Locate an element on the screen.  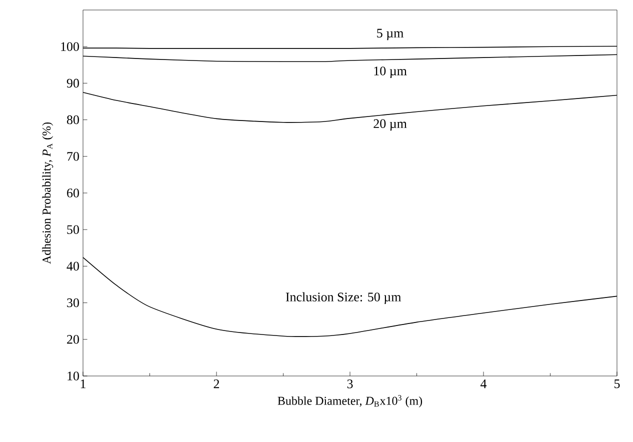
y-tick-label: 20 is located at coordinates (73, 339).